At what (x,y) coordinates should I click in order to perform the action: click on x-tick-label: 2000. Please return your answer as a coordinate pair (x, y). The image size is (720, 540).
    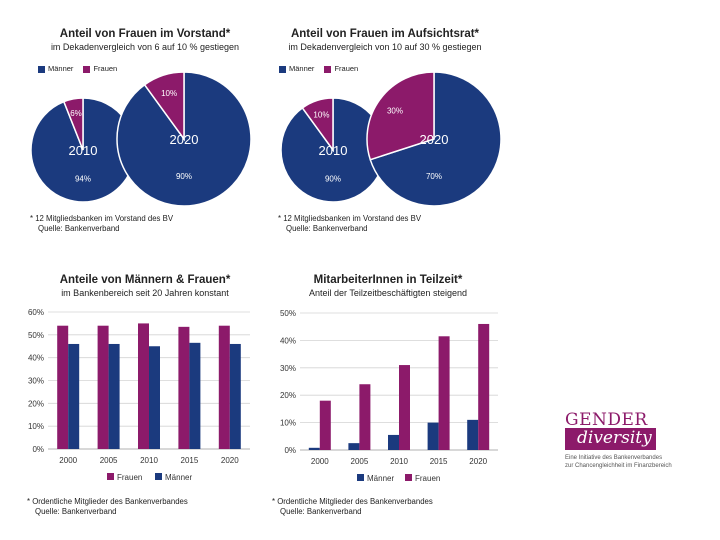
    Looking at the image, I should click on (68, 460).